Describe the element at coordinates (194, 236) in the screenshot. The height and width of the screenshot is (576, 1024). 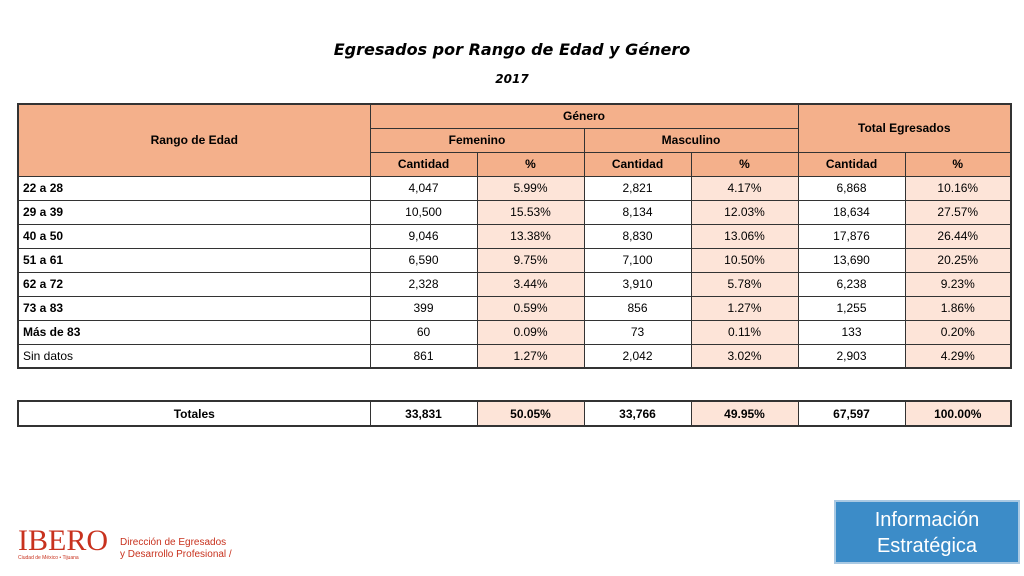
I see `row-label: 40 a 50` at that location.